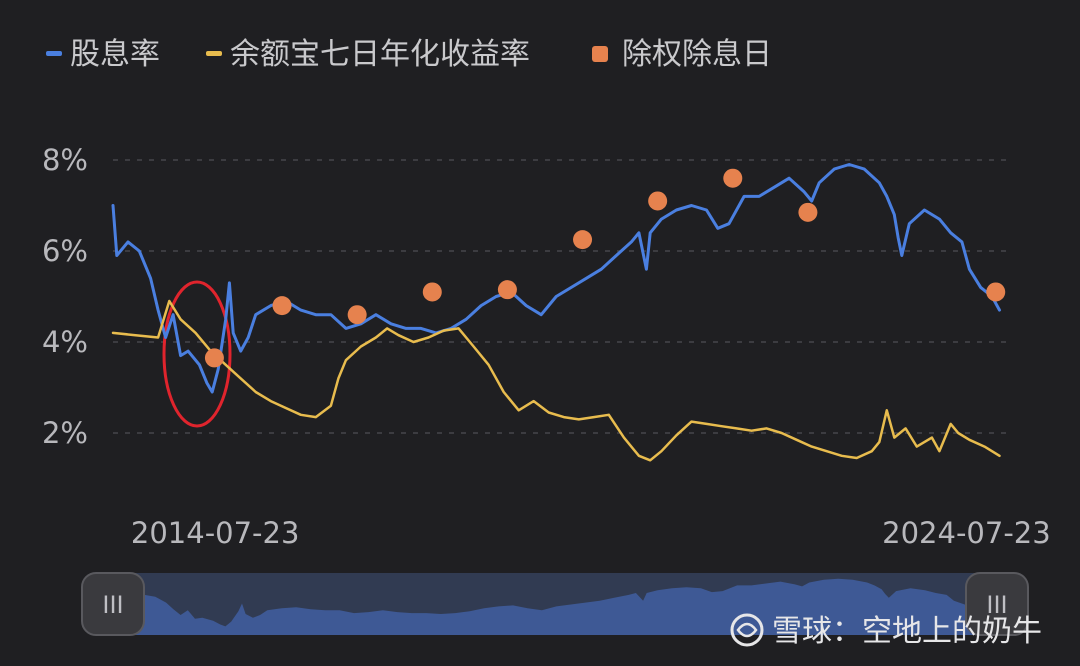 This screenshot has height=666, width=1080. Describe the element at coordinates (560, 606) in the screenshot. I see `slider-preview-area` at that location.